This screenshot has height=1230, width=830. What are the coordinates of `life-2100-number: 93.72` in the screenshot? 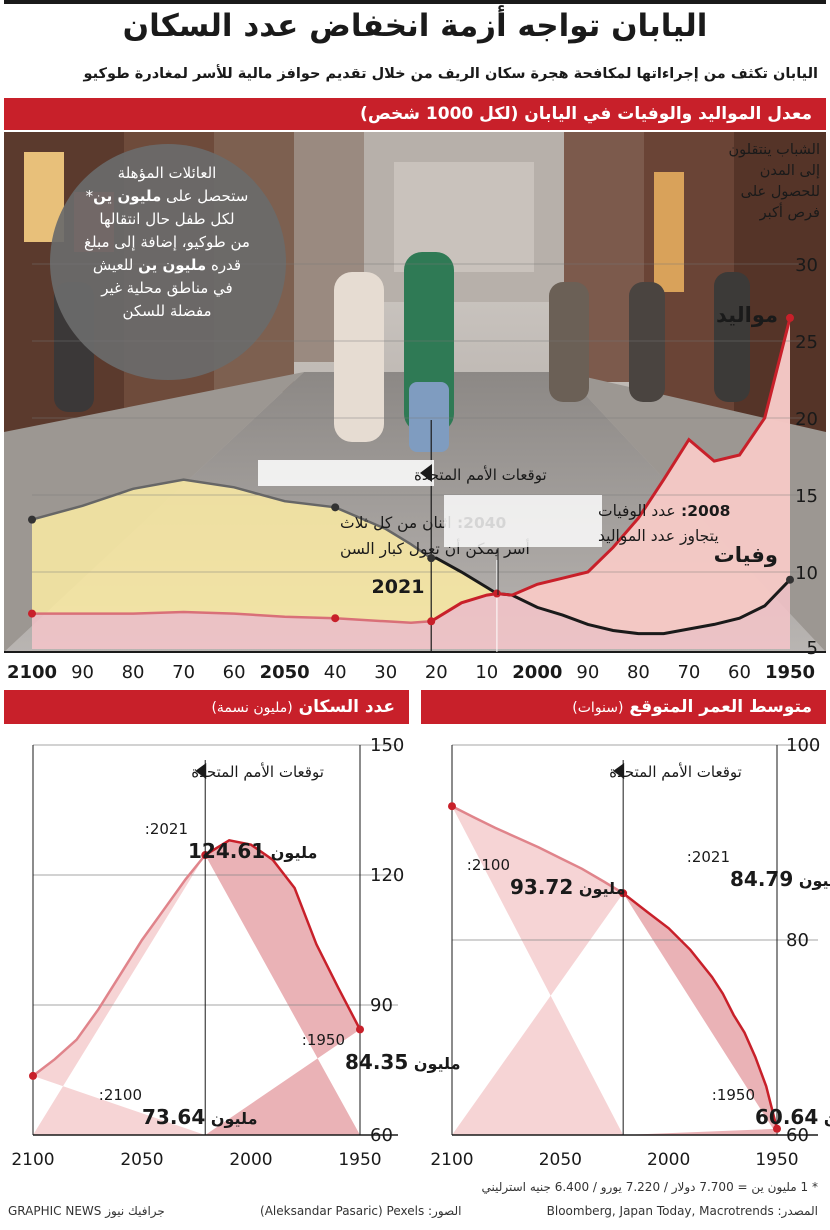 It's located at (541, 887).